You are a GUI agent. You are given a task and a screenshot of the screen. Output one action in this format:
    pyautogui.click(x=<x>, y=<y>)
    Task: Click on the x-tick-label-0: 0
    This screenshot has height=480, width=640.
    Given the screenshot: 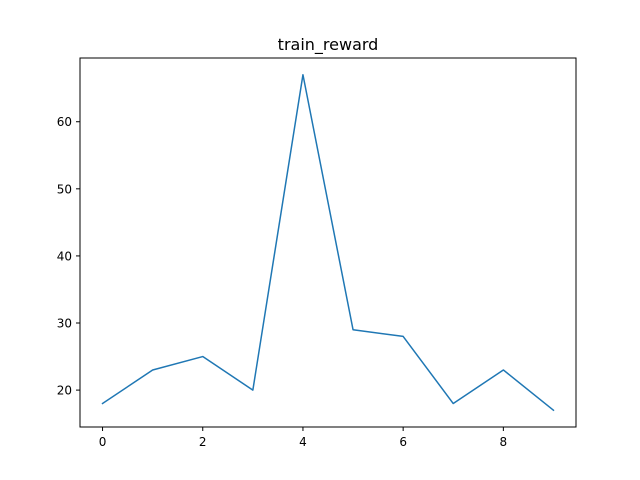 What is the action you would take?
    pyautogui.click(x=103, y=442)
    